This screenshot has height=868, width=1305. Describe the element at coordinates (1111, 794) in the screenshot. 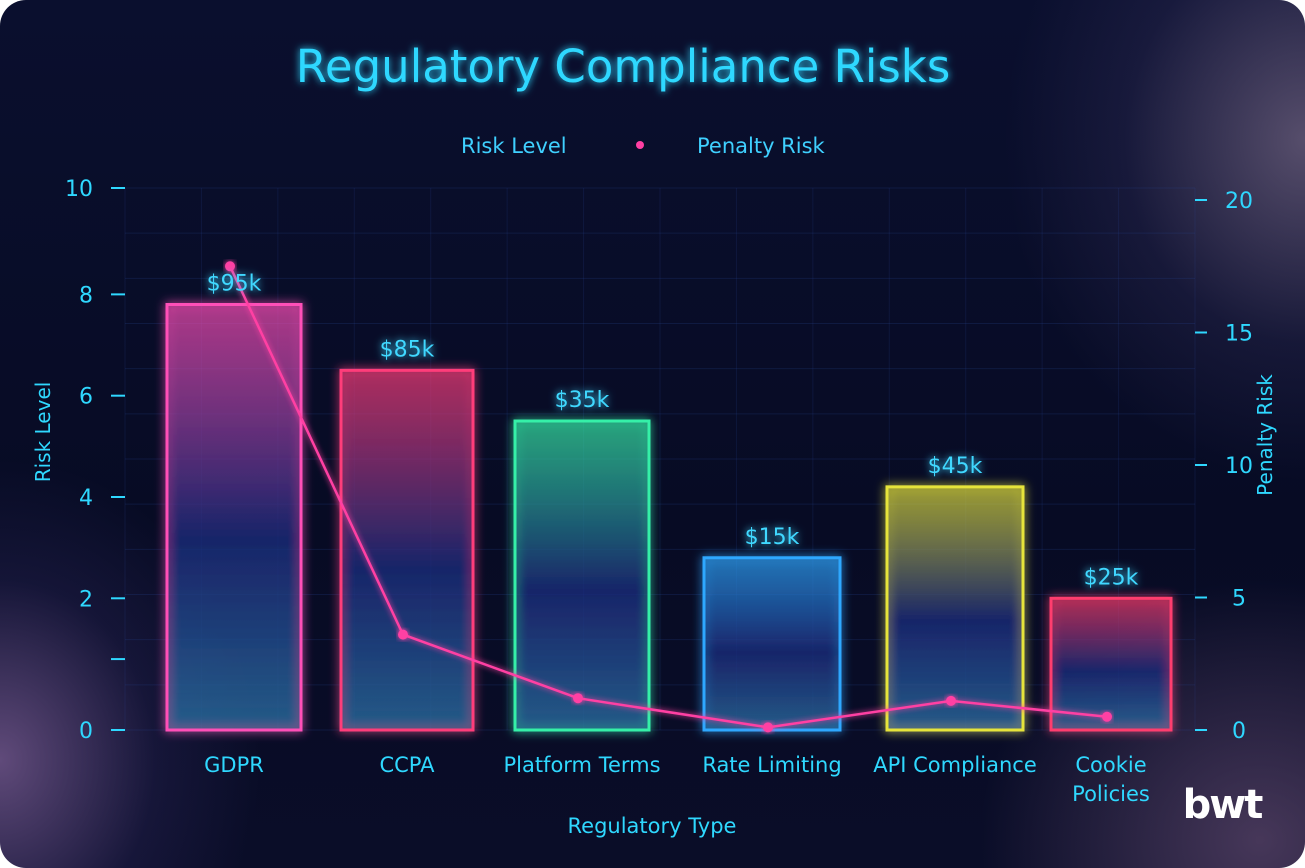

I see `x-tick-label: Policies` at that location.